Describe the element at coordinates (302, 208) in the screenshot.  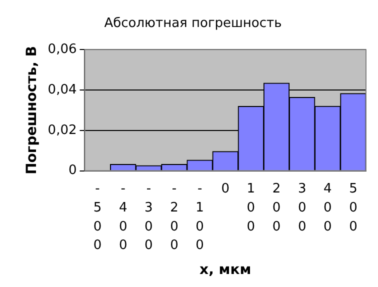
I see `x-tick-label: 300` at that location.